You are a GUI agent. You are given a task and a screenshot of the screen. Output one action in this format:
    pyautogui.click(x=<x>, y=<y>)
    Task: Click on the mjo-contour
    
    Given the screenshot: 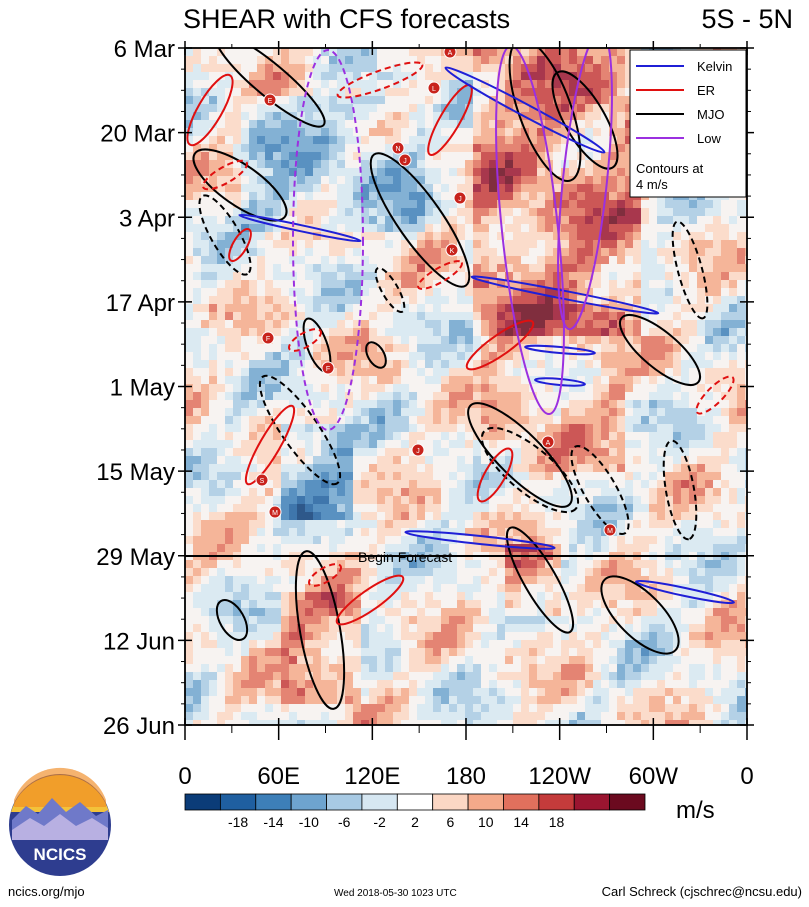 What is the action you would take?
    pyautogui.click(x=585, y=120)
    